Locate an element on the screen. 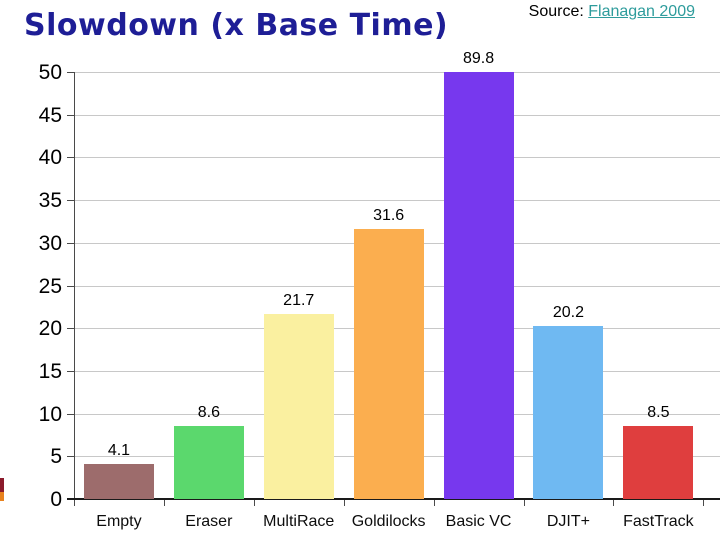 This screenshot has width=720, height=540. slide-edge-decoration-top is located at coordinates (2, 485).